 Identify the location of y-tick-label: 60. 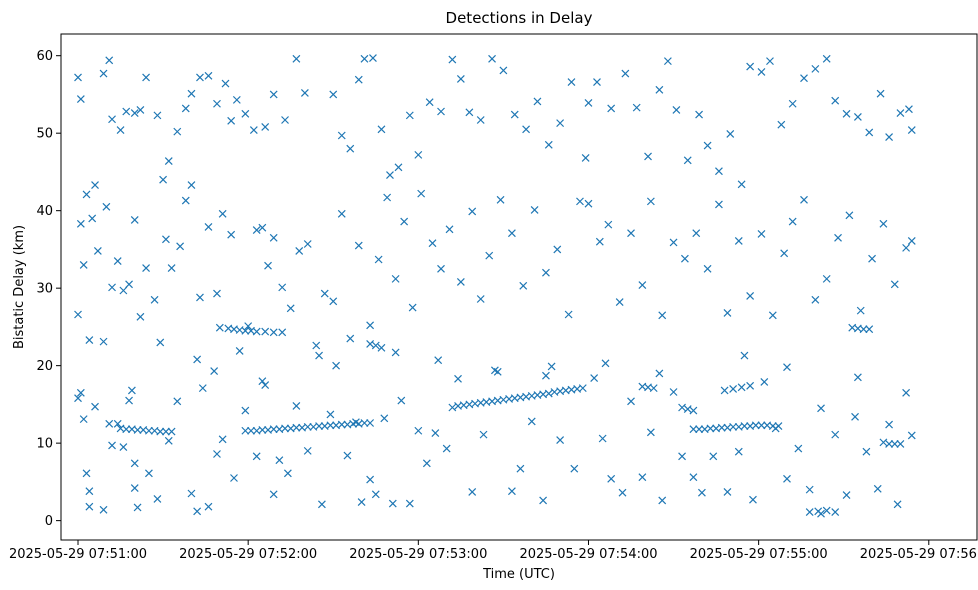
(44, 56).